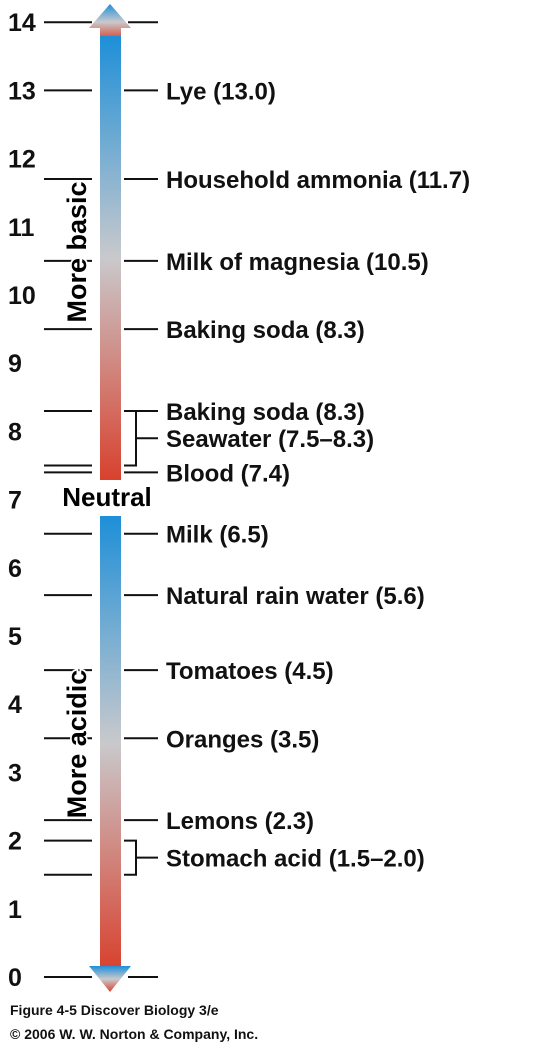  Describe the element at coordinates (295, 859) in the screenshot. I see `substance-label: Stomach acid (1.5–2.0)` at that location.